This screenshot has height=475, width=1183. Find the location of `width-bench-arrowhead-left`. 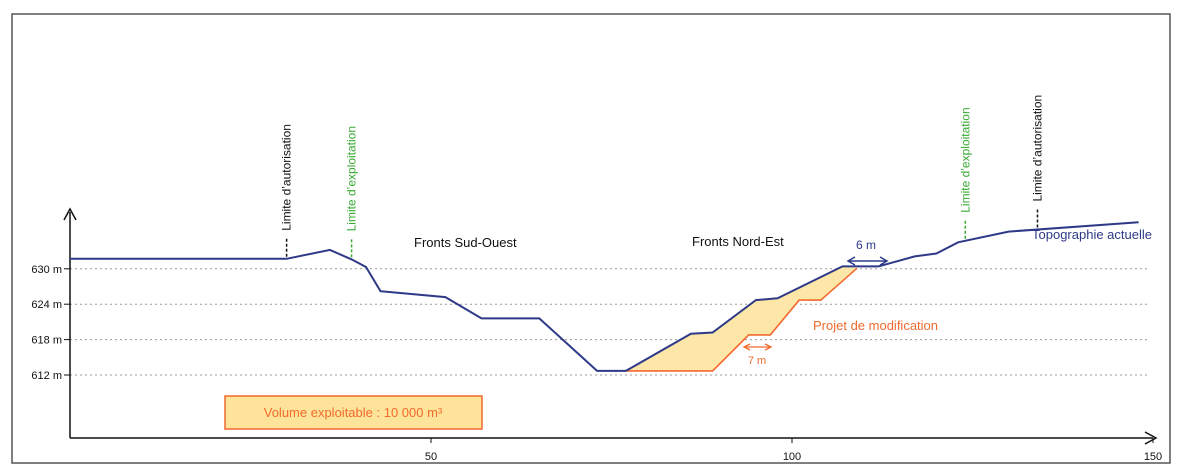

width-bench-arrowhead-left is located at coordinates (746, 347).